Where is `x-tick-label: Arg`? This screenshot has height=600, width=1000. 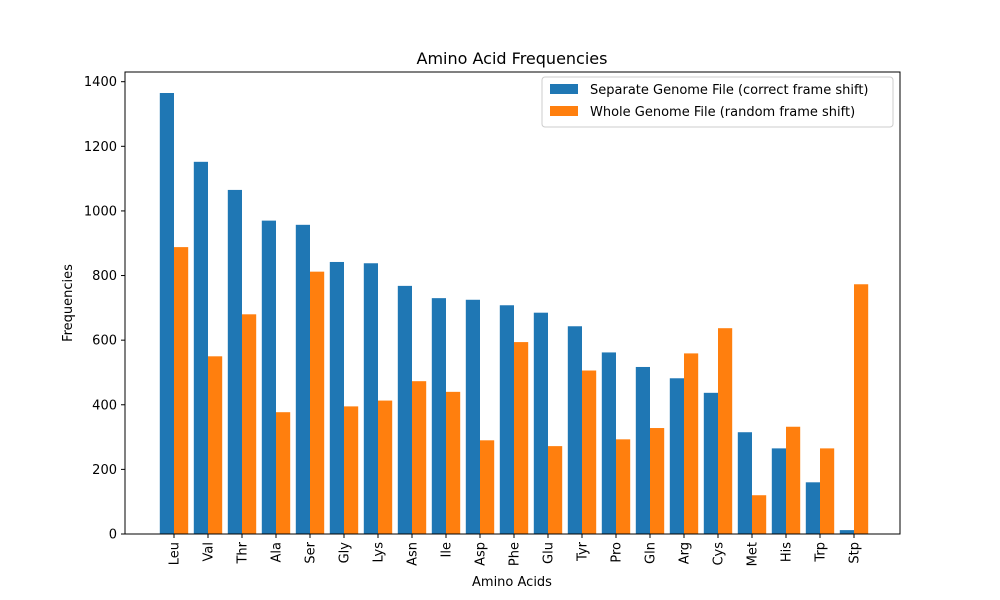 x-tick-label: Arg is located at coordinates (685, 553).